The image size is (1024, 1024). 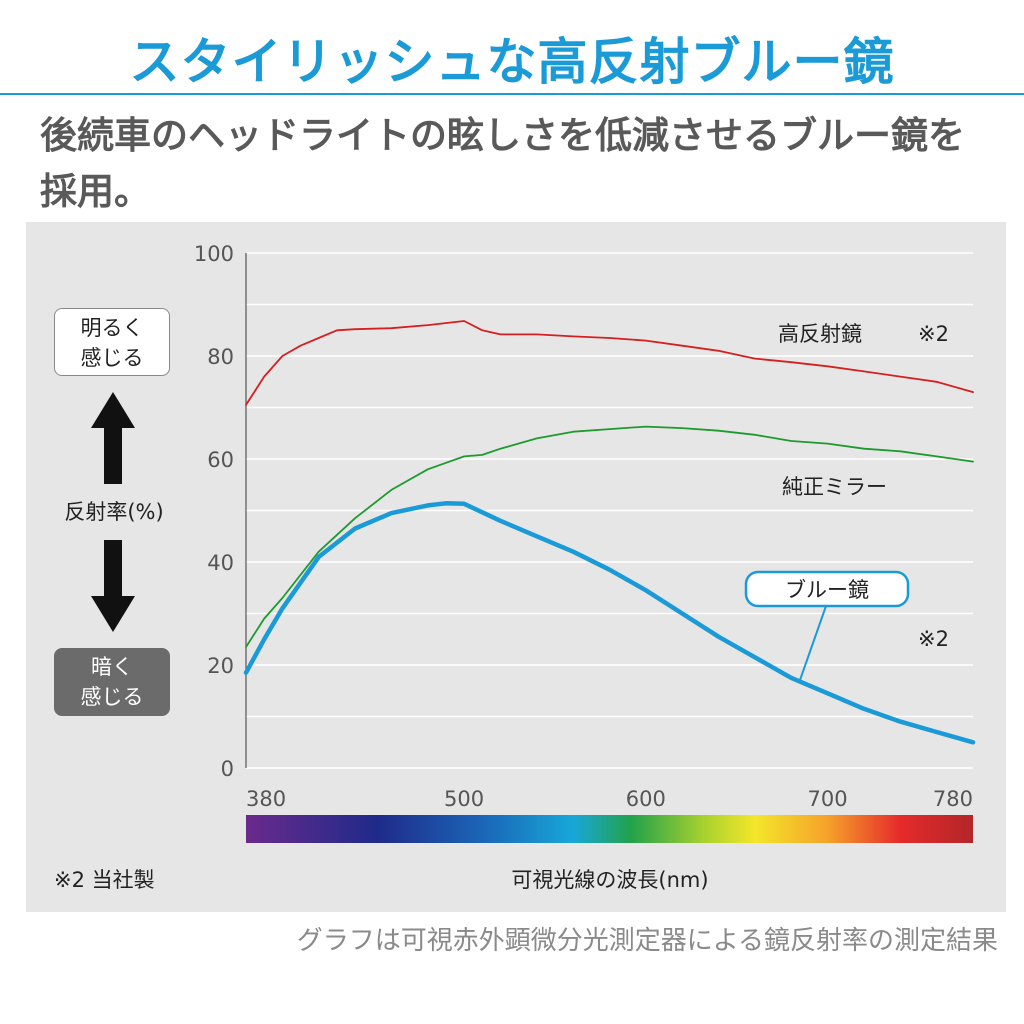 I want to click on x-tick-label: 600, so click(x=646, y=799).